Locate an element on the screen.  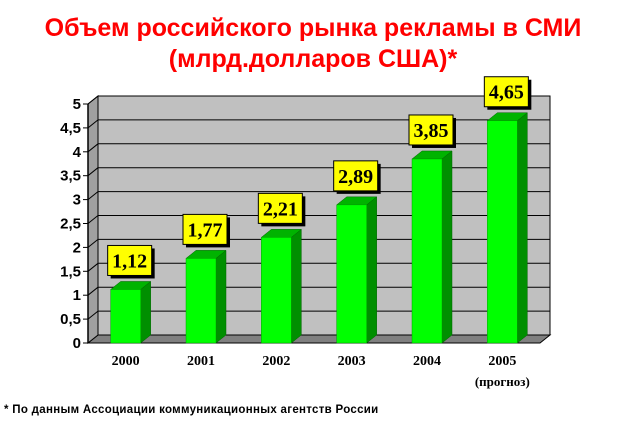
data-label: 2,89 is located at coordinates (355, 177).